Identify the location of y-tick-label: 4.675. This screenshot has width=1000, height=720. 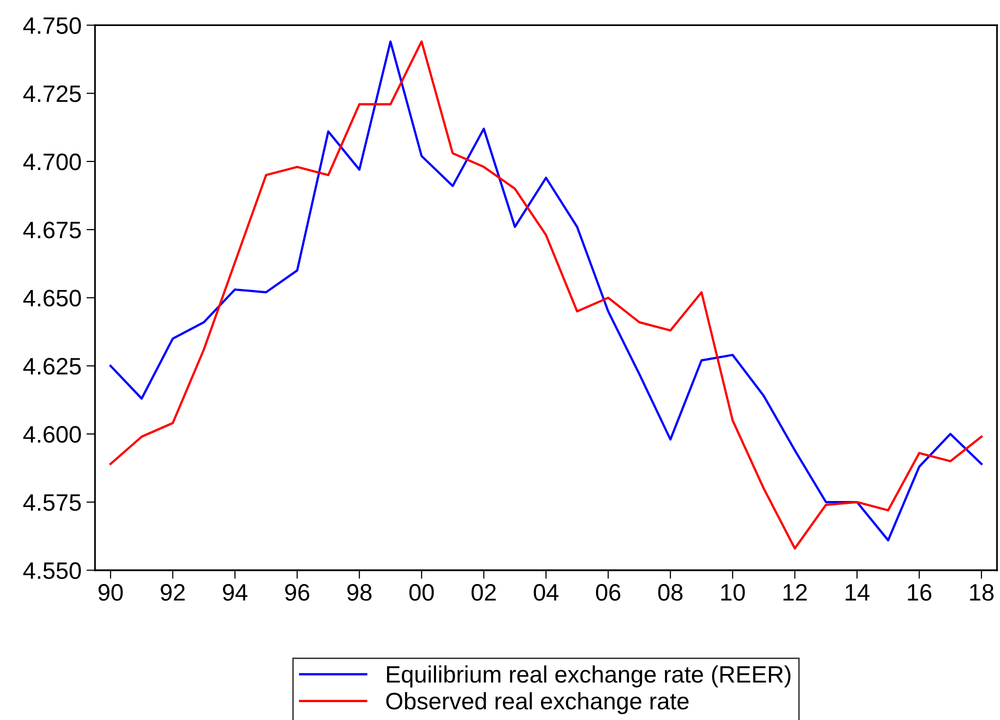
(52, 230).